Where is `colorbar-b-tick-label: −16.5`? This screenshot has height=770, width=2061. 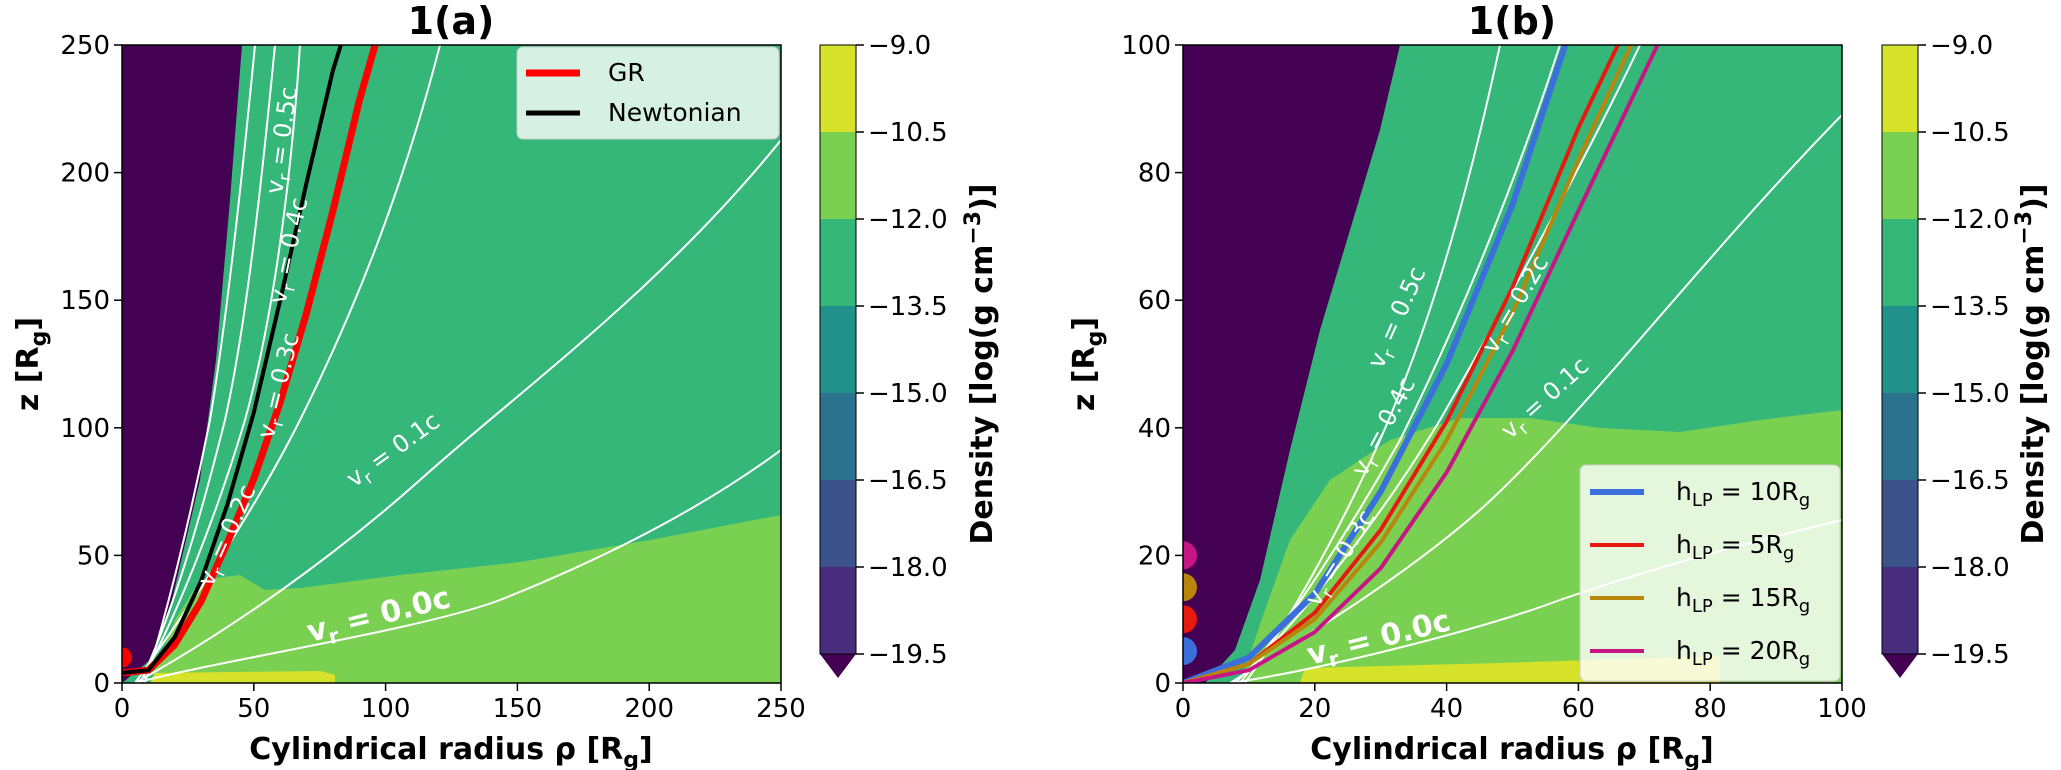 colorbar-b-tick-label: −16.5 is located at coordinates (1970, 481).